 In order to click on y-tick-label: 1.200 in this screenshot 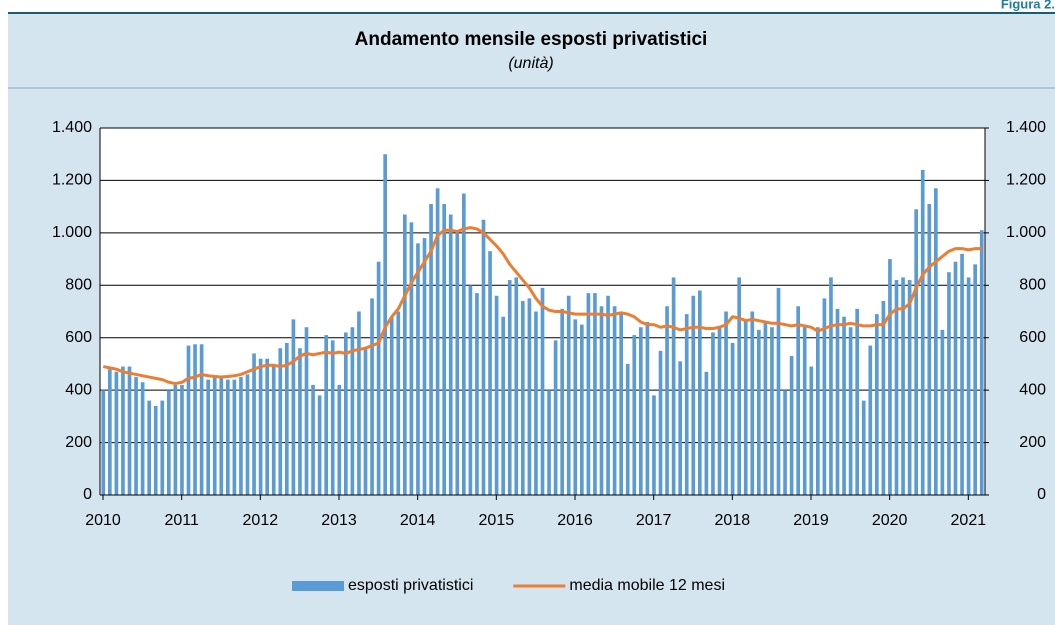, I will do `click(72, 180)`.